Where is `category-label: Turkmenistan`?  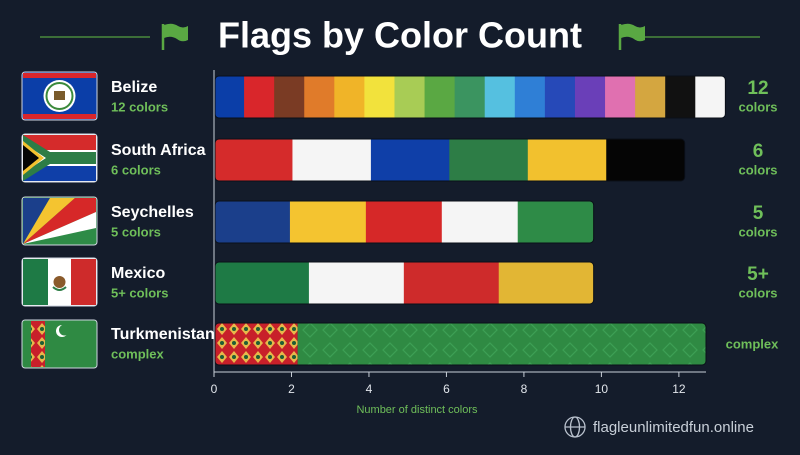
category-label: Turkmenistan is located at coordinates (163, 334).